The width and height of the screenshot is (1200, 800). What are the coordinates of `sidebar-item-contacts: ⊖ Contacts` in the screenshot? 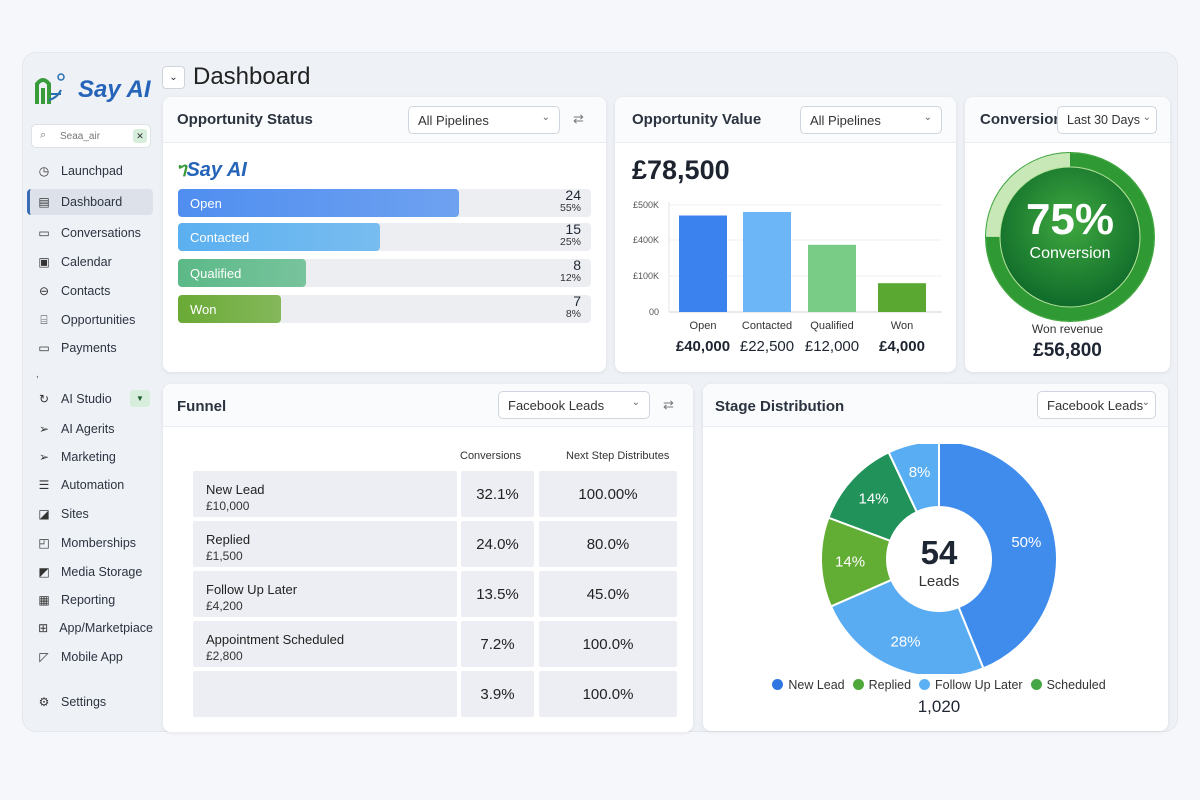 It's located at (90, 291).